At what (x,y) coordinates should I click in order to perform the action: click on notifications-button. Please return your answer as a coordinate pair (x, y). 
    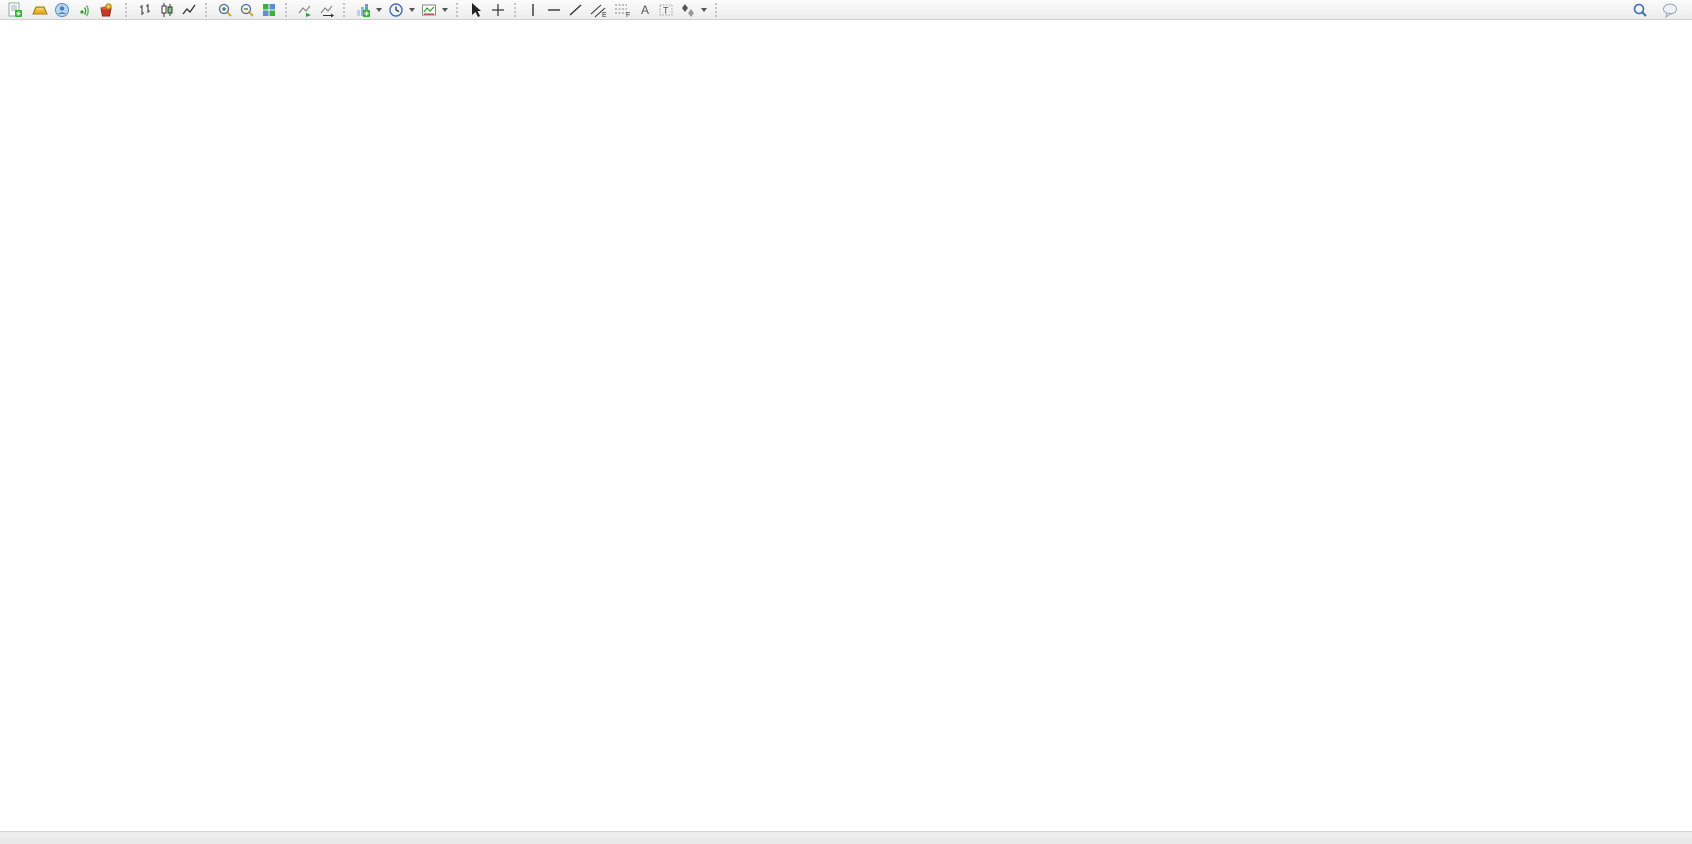
    Looking at the image, I should click on (1670, 10).